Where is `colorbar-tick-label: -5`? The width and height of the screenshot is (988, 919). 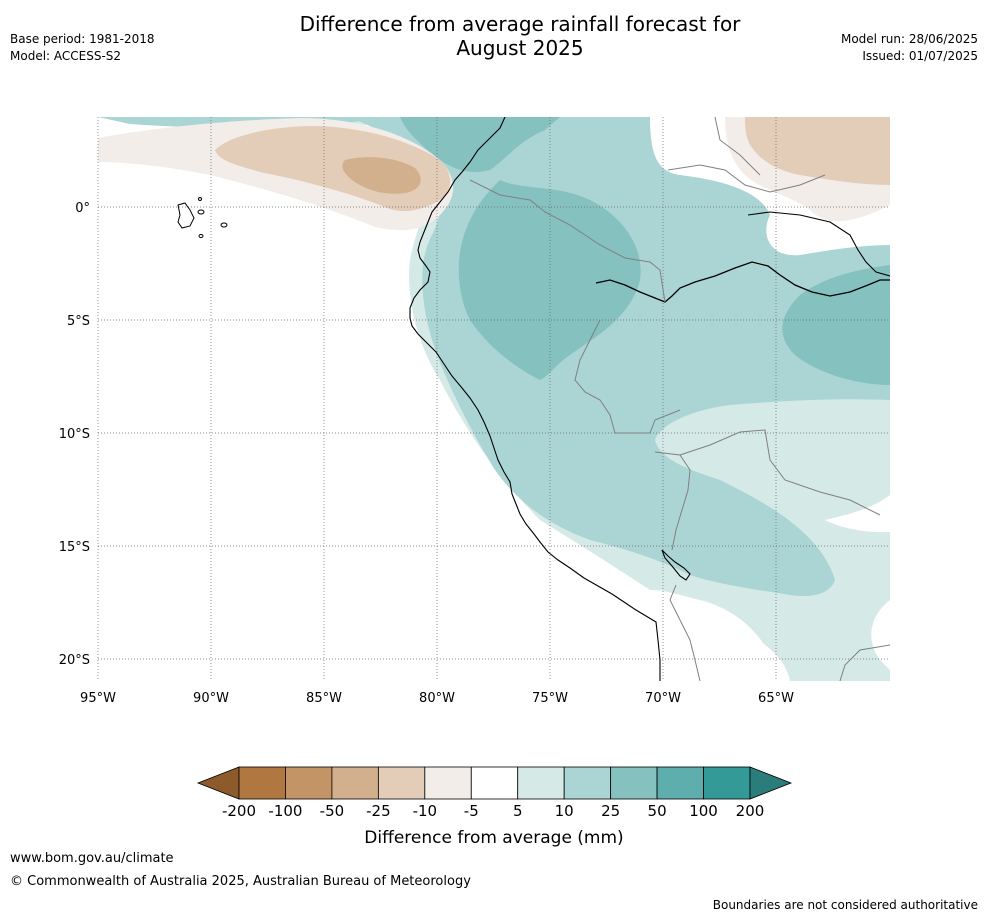 colorbar-tick-label: -5 is located at coordinates (471, 811).